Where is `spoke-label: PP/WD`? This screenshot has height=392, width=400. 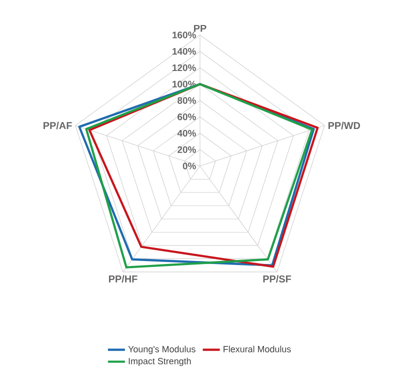
spoke-label: PP/WD is located at coordinates (344, 126).